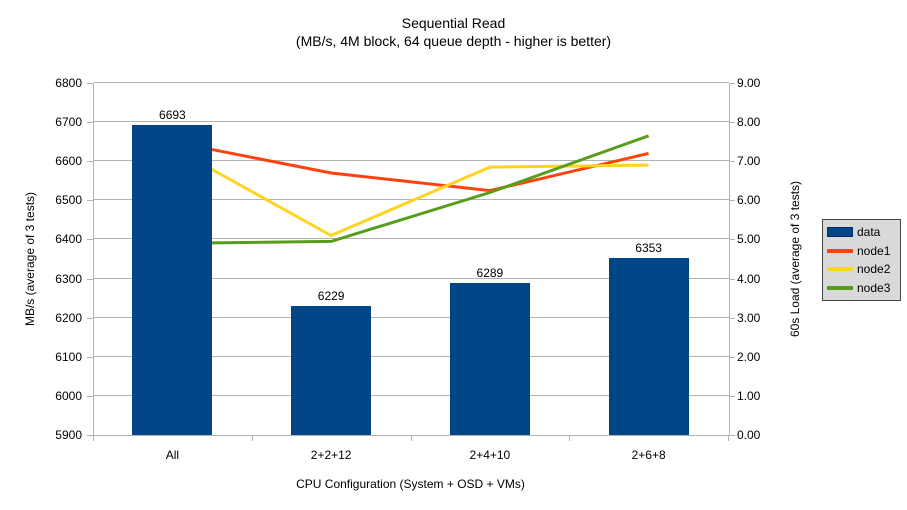  I want to click on y-axis-tick-label-right: 2.00, so click(749, 357).